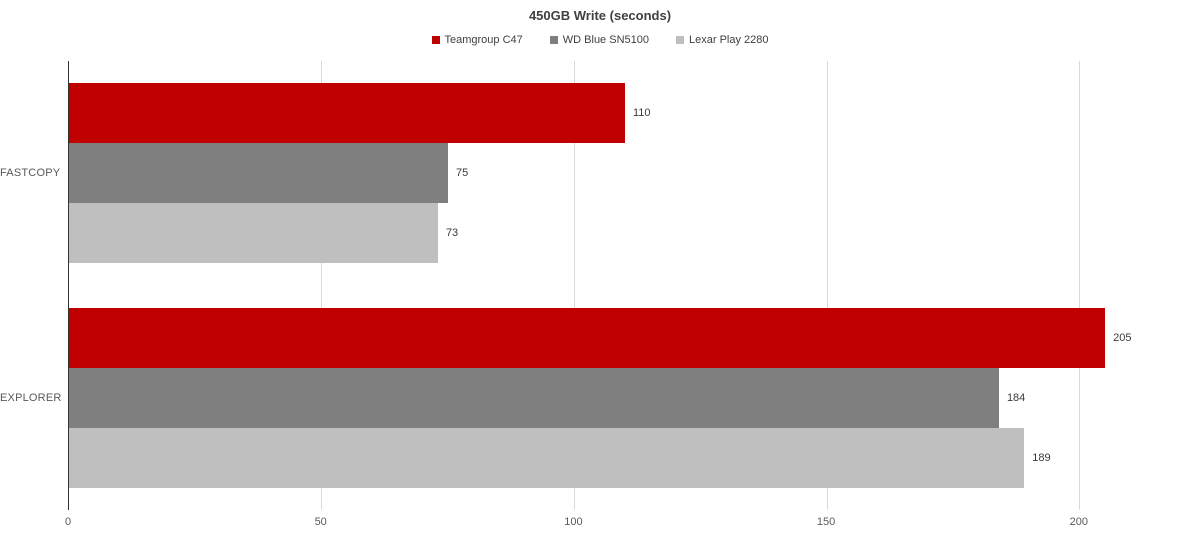 The height and width of the screenshot is (540, 1200). What do you see at coordinates (534, 397) in the screenshot?
I see `bar-explorer-series1` at bounding box center [534, 397].